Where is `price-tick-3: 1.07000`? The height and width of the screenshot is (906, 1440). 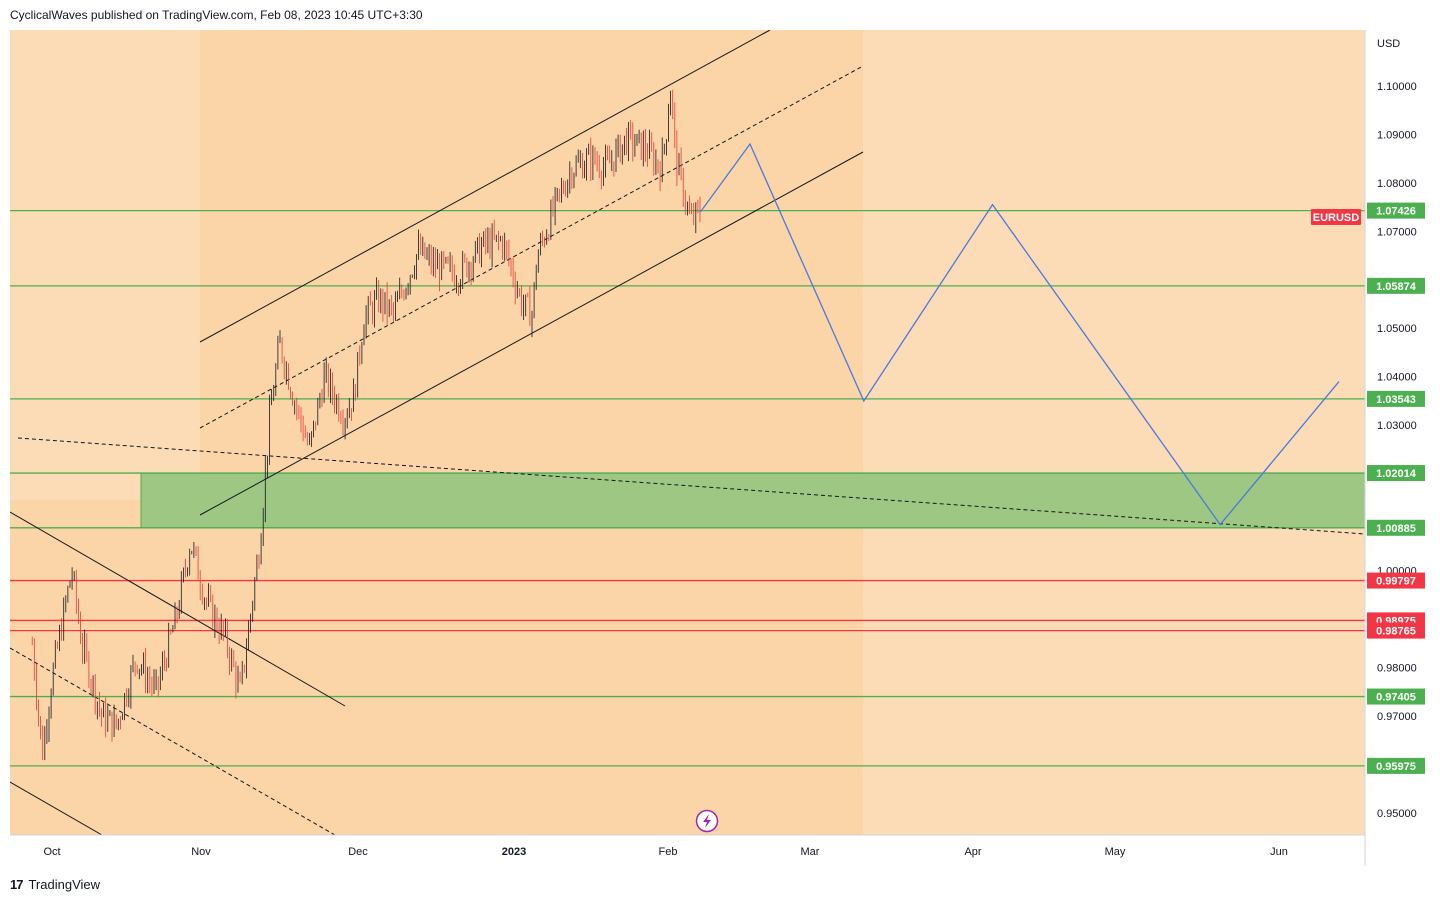 price-tick-3: 1.07000 is located at coordinates (1397, 232).